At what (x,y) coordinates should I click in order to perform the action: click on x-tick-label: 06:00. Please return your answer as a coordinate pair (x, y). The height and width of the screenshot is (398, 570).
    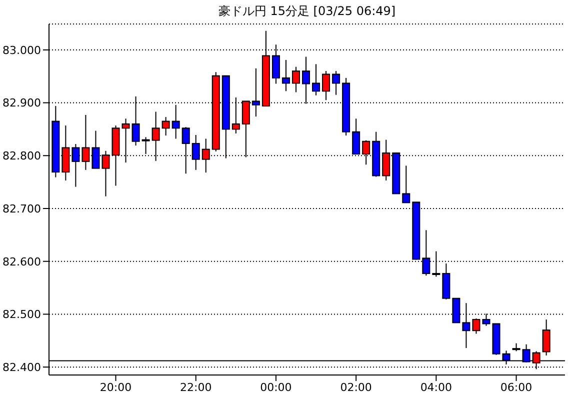
    Looking at the image, I should click on (516, 387).